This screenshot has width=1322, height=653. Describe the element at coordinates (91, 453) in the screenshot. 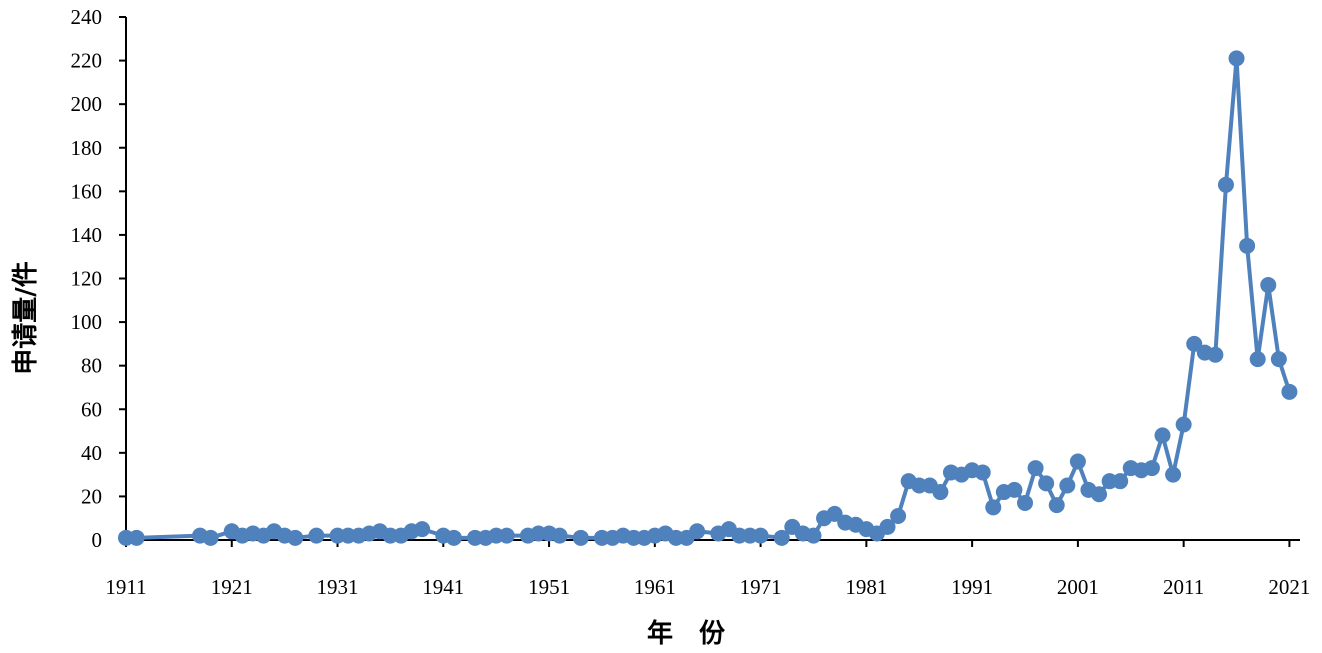

I see `y-tick-label: 40` at that location.